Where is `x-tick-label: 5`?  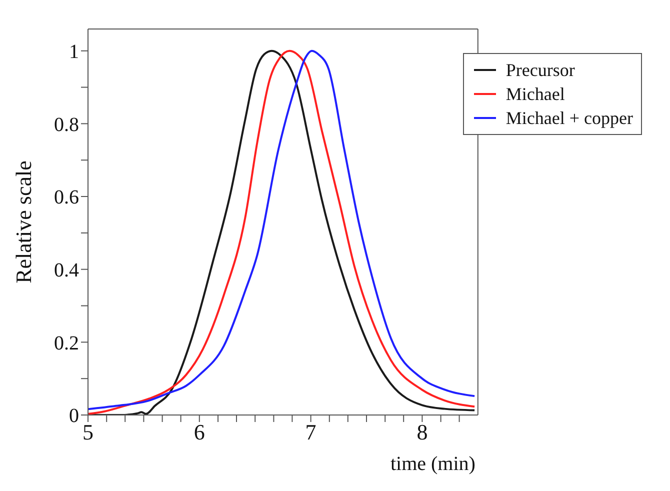
x-tick-label: 5 is located at coordinates (88, 432).